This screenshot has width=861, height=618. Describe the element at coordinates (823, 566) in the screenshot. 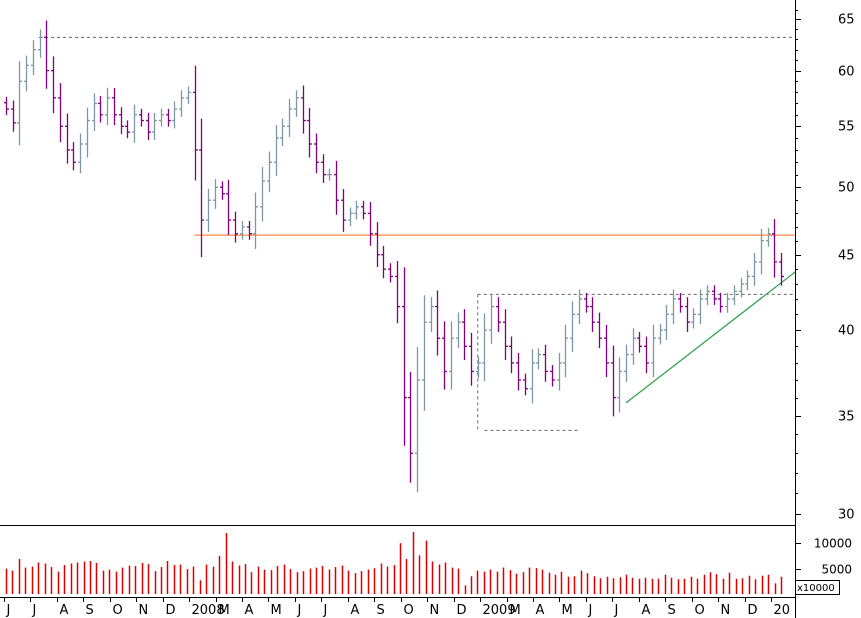

I see `volume-axis: 5000 10000 x10000` at that location.